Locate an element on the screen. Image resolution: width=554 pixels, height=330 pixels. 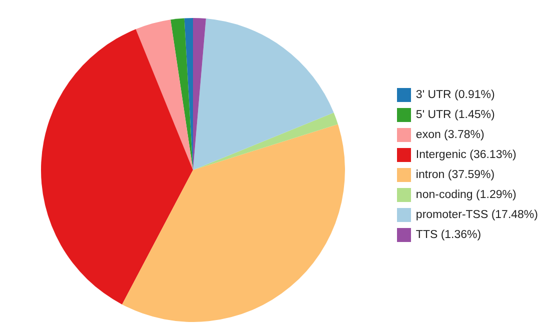
legend-label: exon (3.78%) is located at coordinates (450, 135).